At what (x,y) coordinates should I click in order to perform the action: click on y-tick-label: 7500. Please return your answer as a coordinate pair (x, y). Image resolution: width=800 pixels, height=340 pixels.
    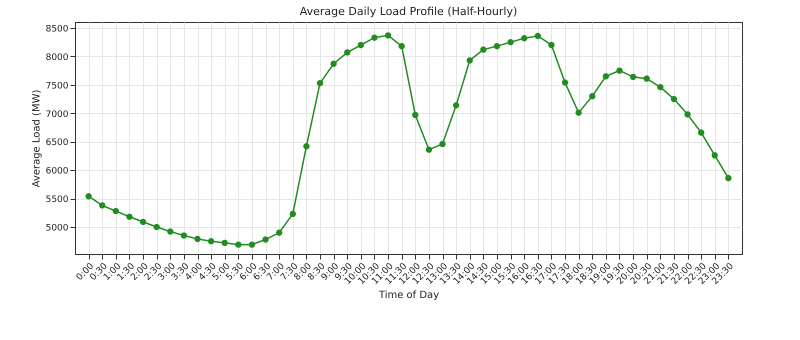
    Looking at the image, I should click on (57, 86).